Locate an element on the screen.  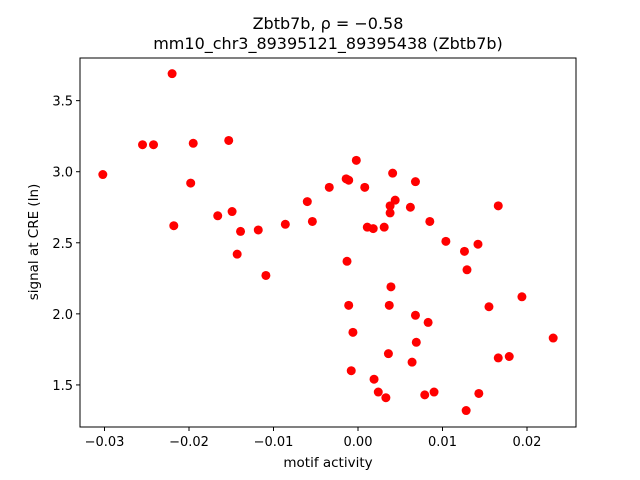
y-tick-label: 1.5 is located at coordinates (62, 386).